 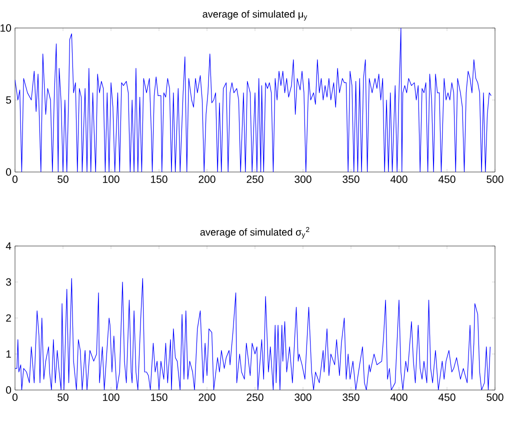 What do you see at coordinates (9, 282) in the screenshot?
I see `y-tick-label: 3` at bounding box center [9, 282].